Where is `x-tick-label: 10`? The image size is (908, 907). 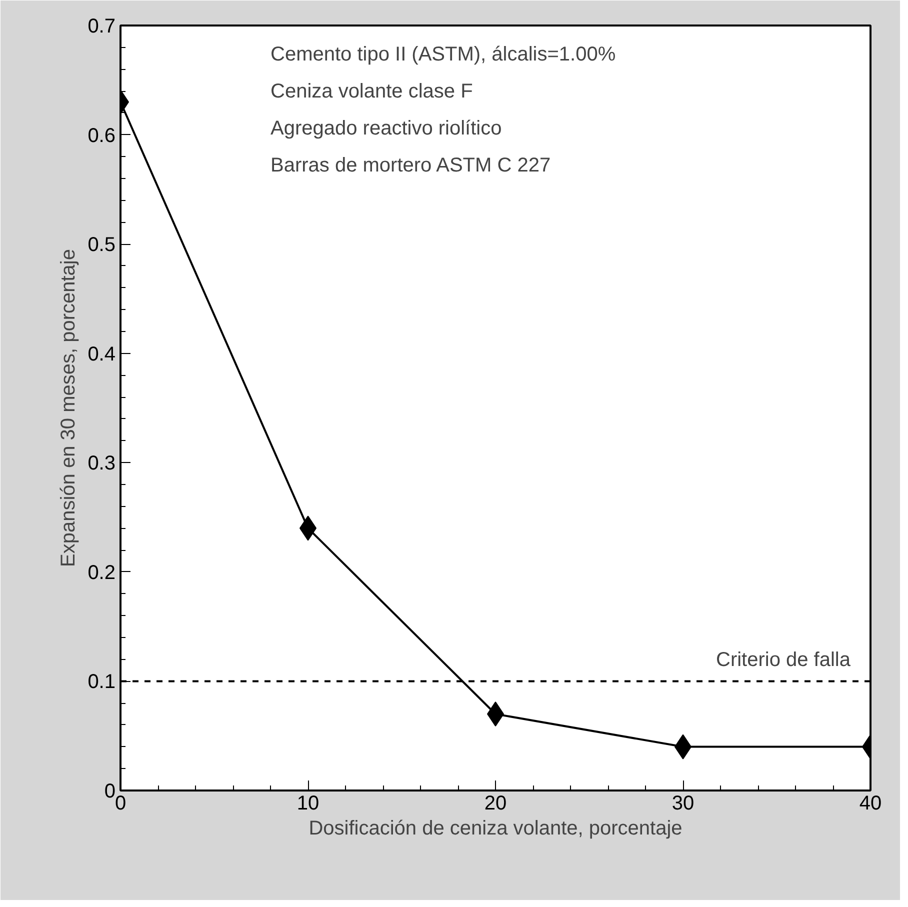 x-tick-label: 10 is located at coordinates (308, 803).